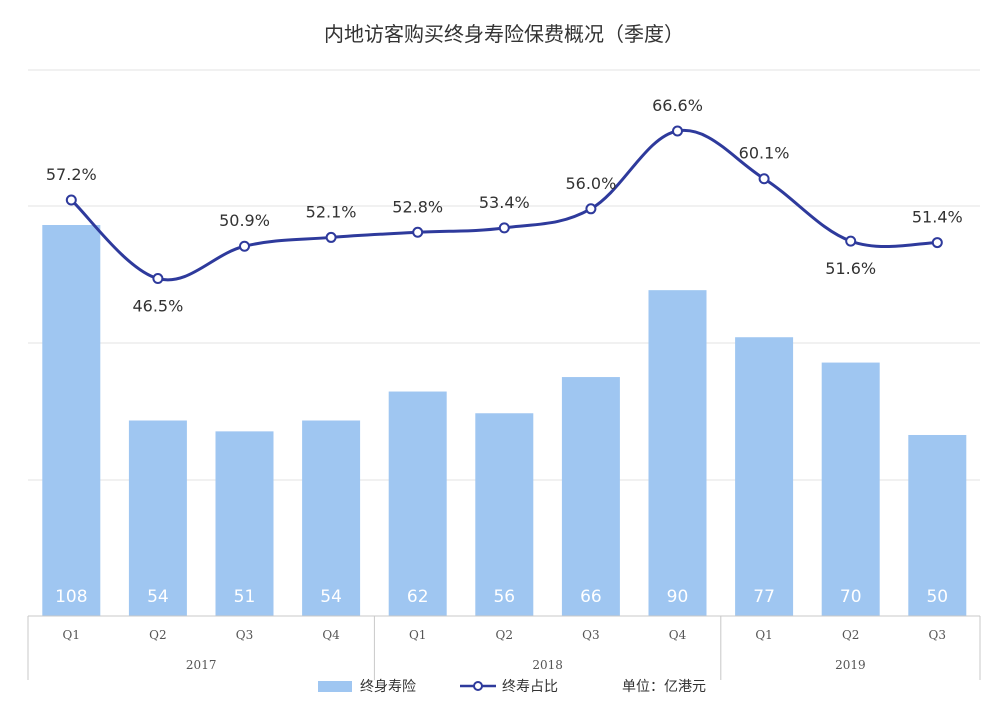  I want to click on line-value-label: 50.9%, so click(244, 220).